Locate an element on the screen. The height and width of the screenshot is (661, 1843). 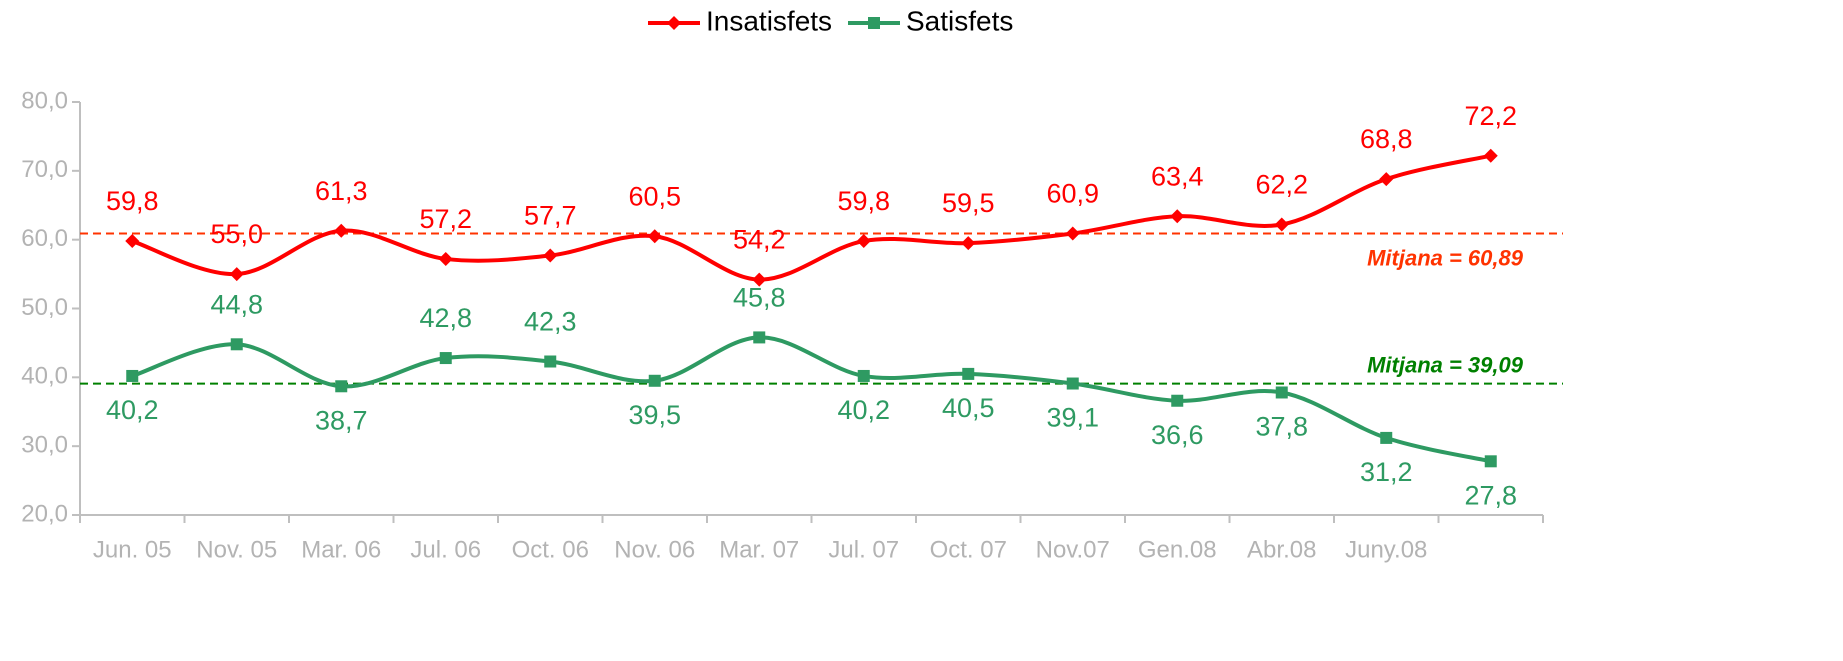
y-tick-label: 40,0 is located at coordinates (44, 376).